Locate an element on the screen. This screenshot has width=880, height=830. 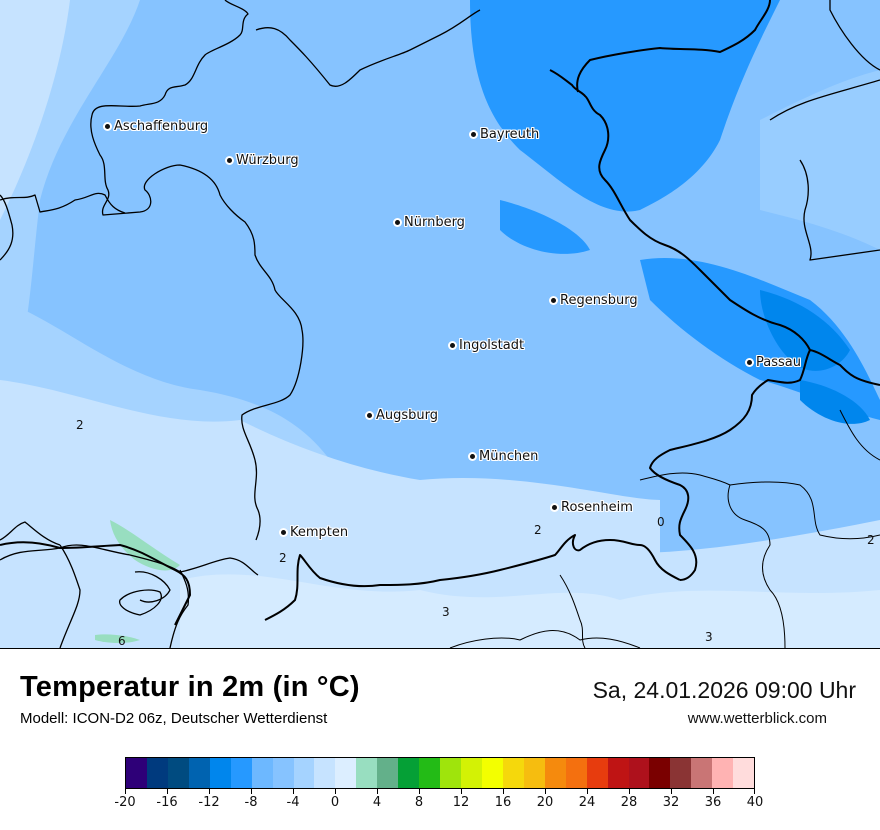
colorbar-tick-label: -12 is located at coordinates (209, 802).